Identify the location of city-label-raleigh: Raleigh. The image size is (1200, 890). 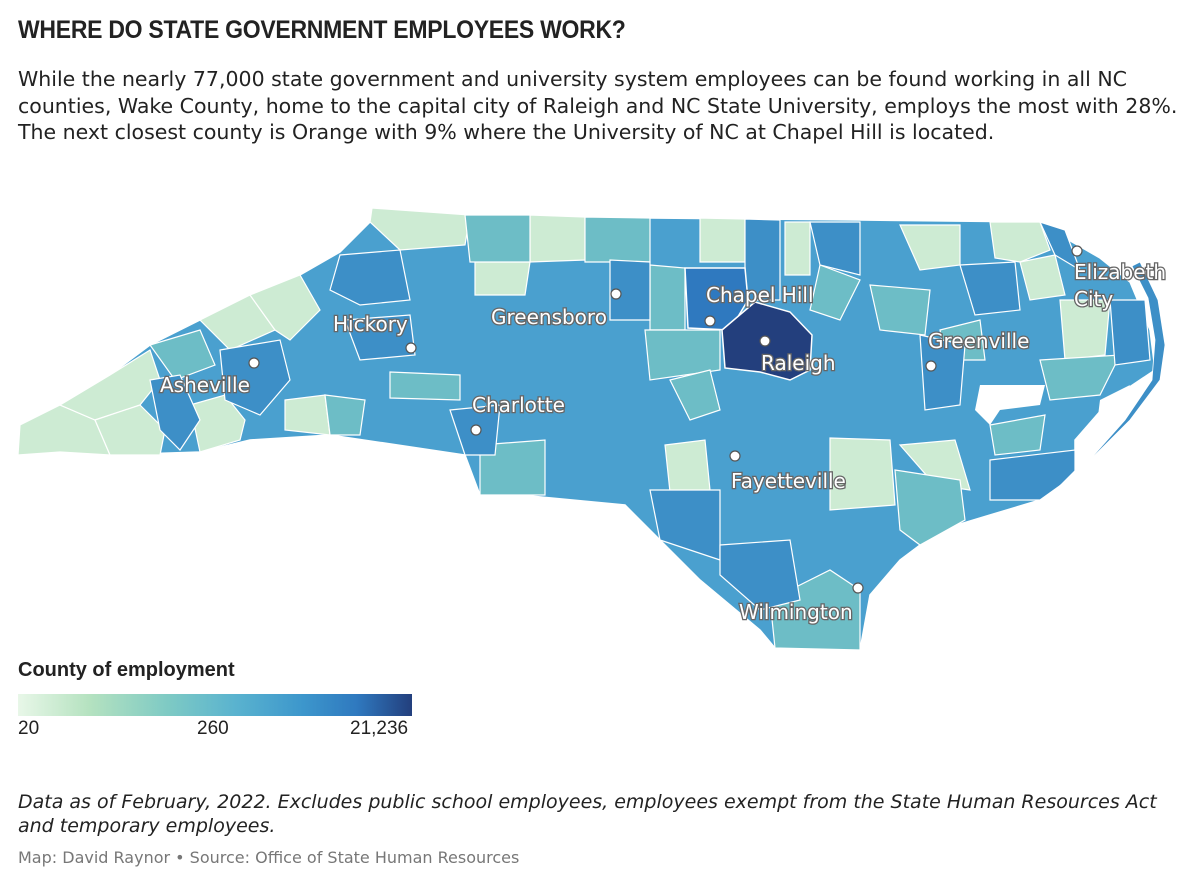
(798, 363).